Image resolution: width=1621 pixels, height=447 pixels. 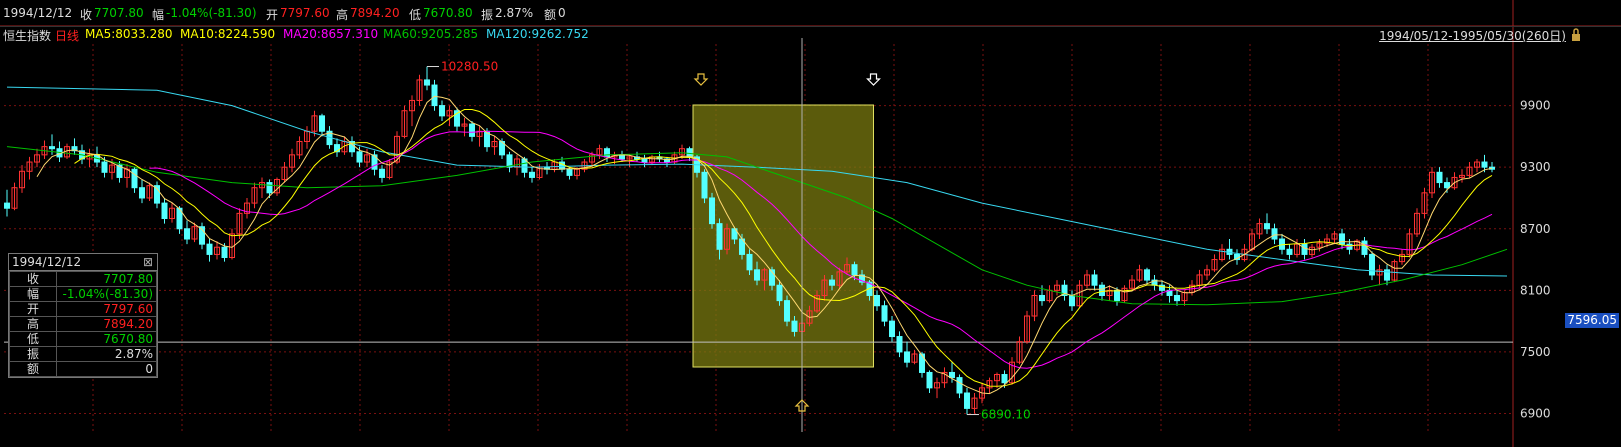 What do you see at coordinates (147, 262) in the screenshot?
I see `close-icon: ⊠` at bounding box center [147, 262].